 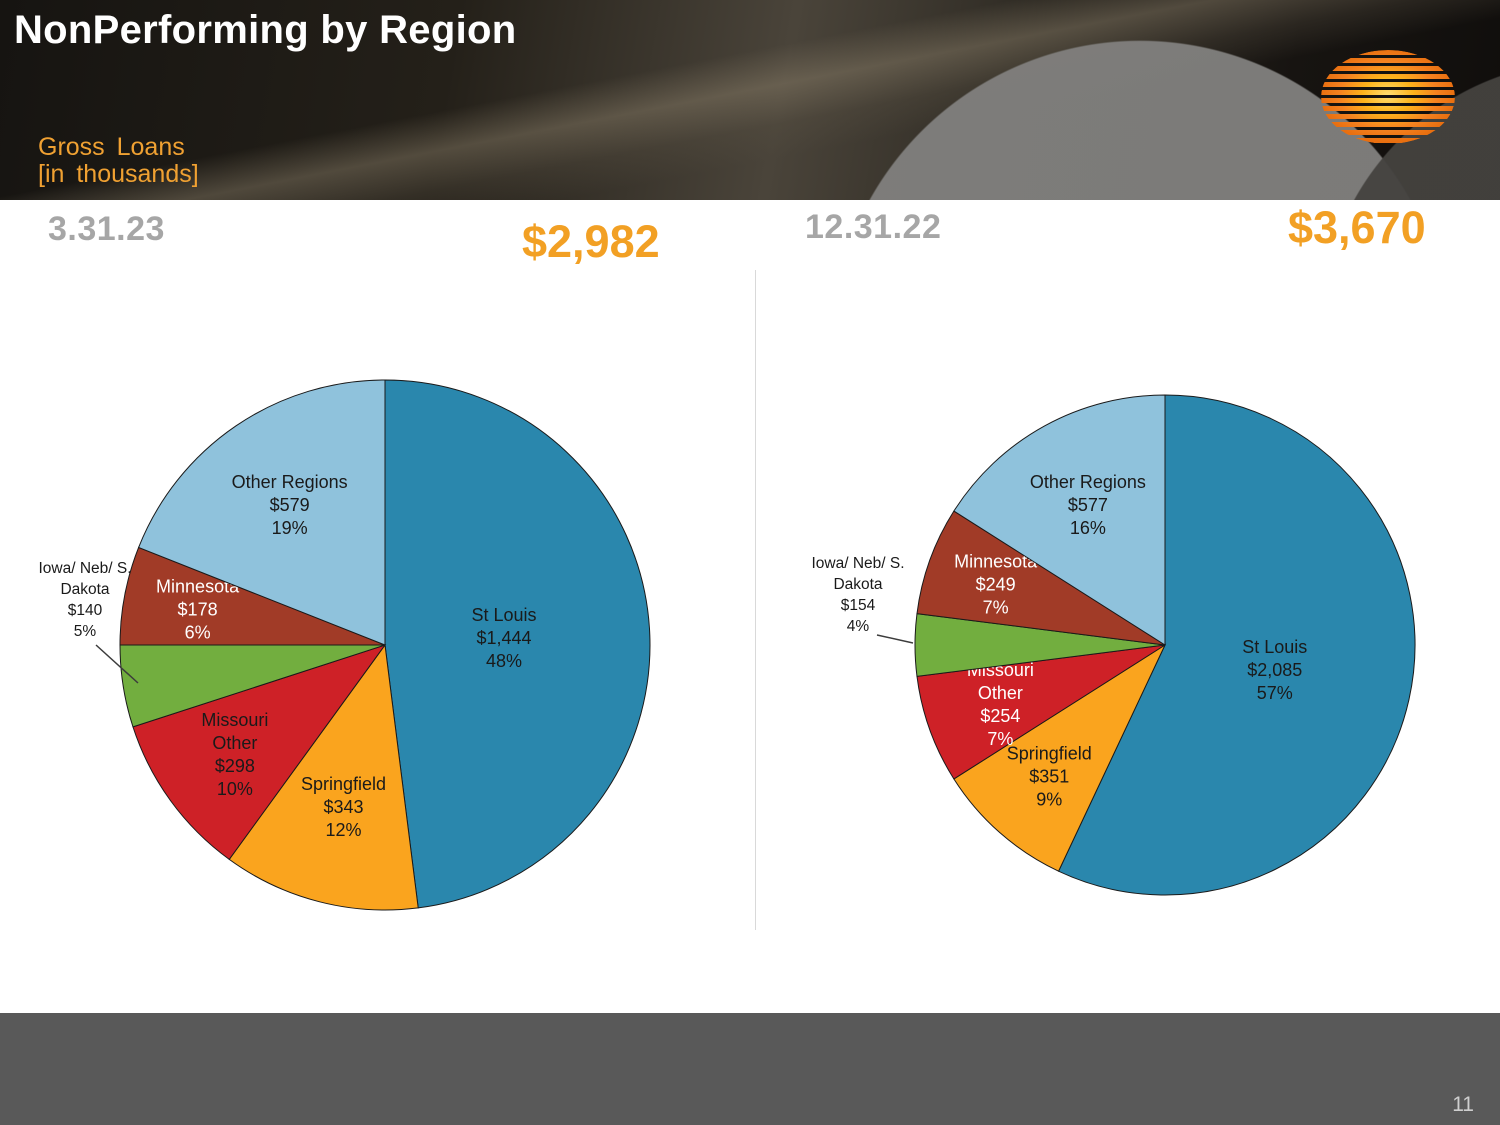 I want to click on gross-loans-caption: Gross Loans [in thousands], so click(x=118, y=161).